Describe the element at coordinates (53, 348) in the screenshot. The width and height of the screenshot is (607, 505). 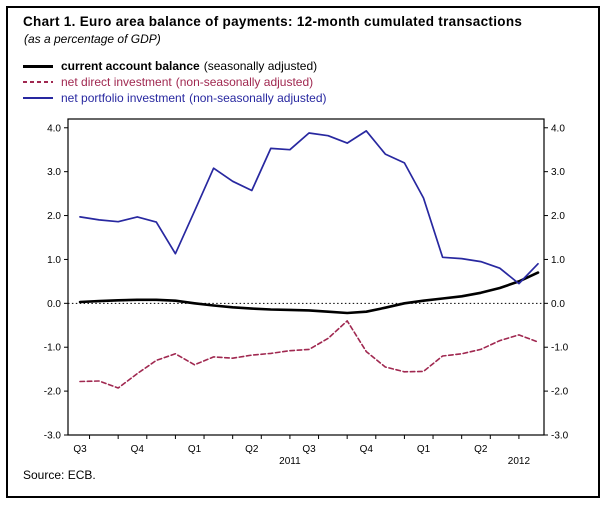
I see `y-axis-label-left: -1.0` at that location.